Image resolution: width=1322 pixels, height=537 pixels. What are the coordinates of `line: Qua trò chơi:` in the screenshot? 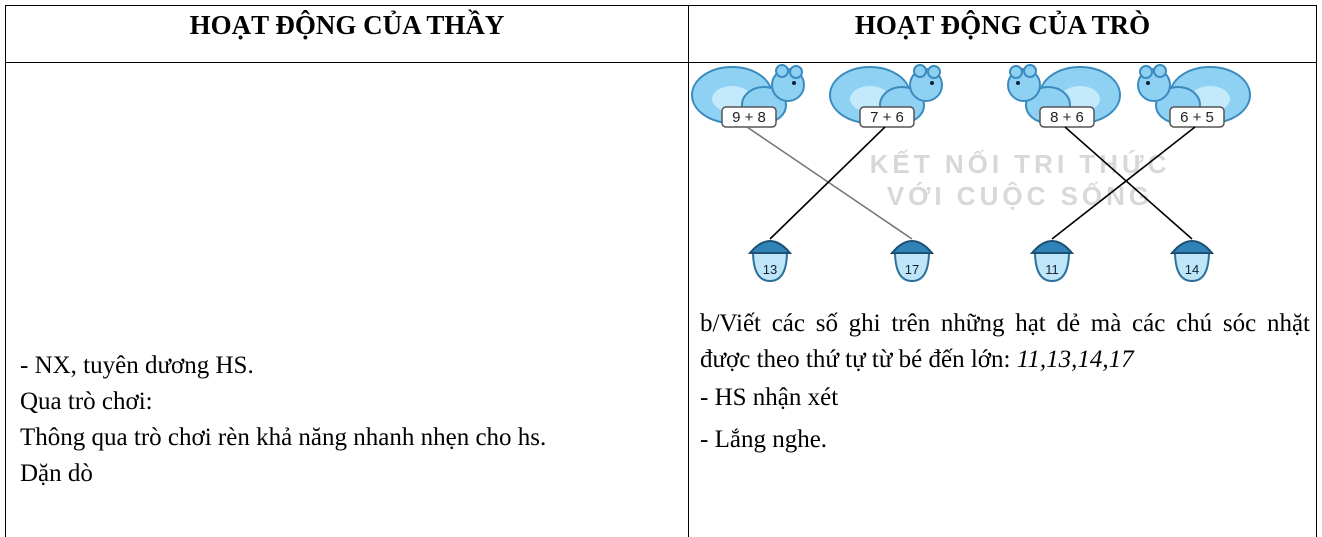 It's located at (86, 401).